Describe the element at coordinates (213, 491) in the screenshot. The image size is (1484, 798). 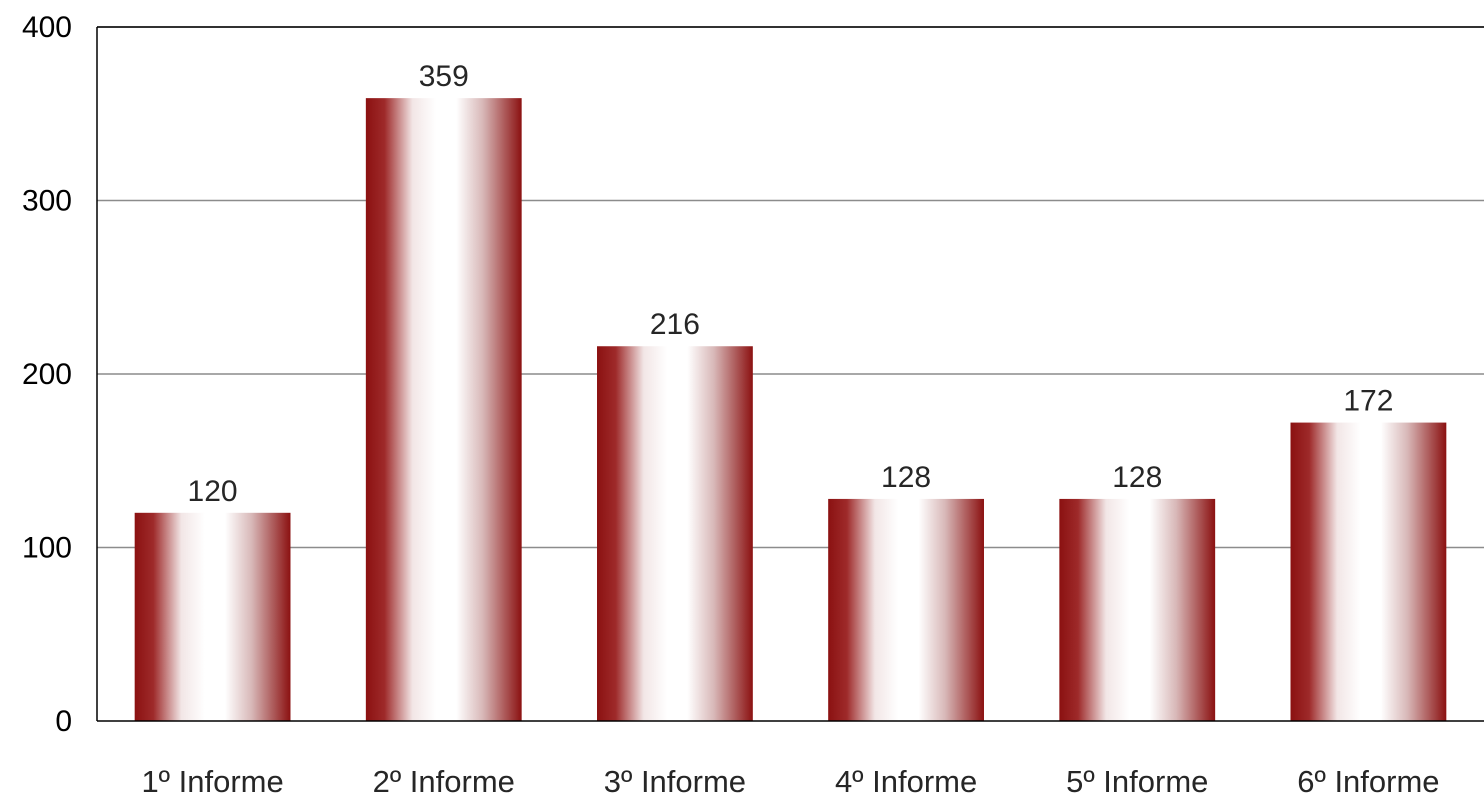
I see `data-label: 120` at that location.